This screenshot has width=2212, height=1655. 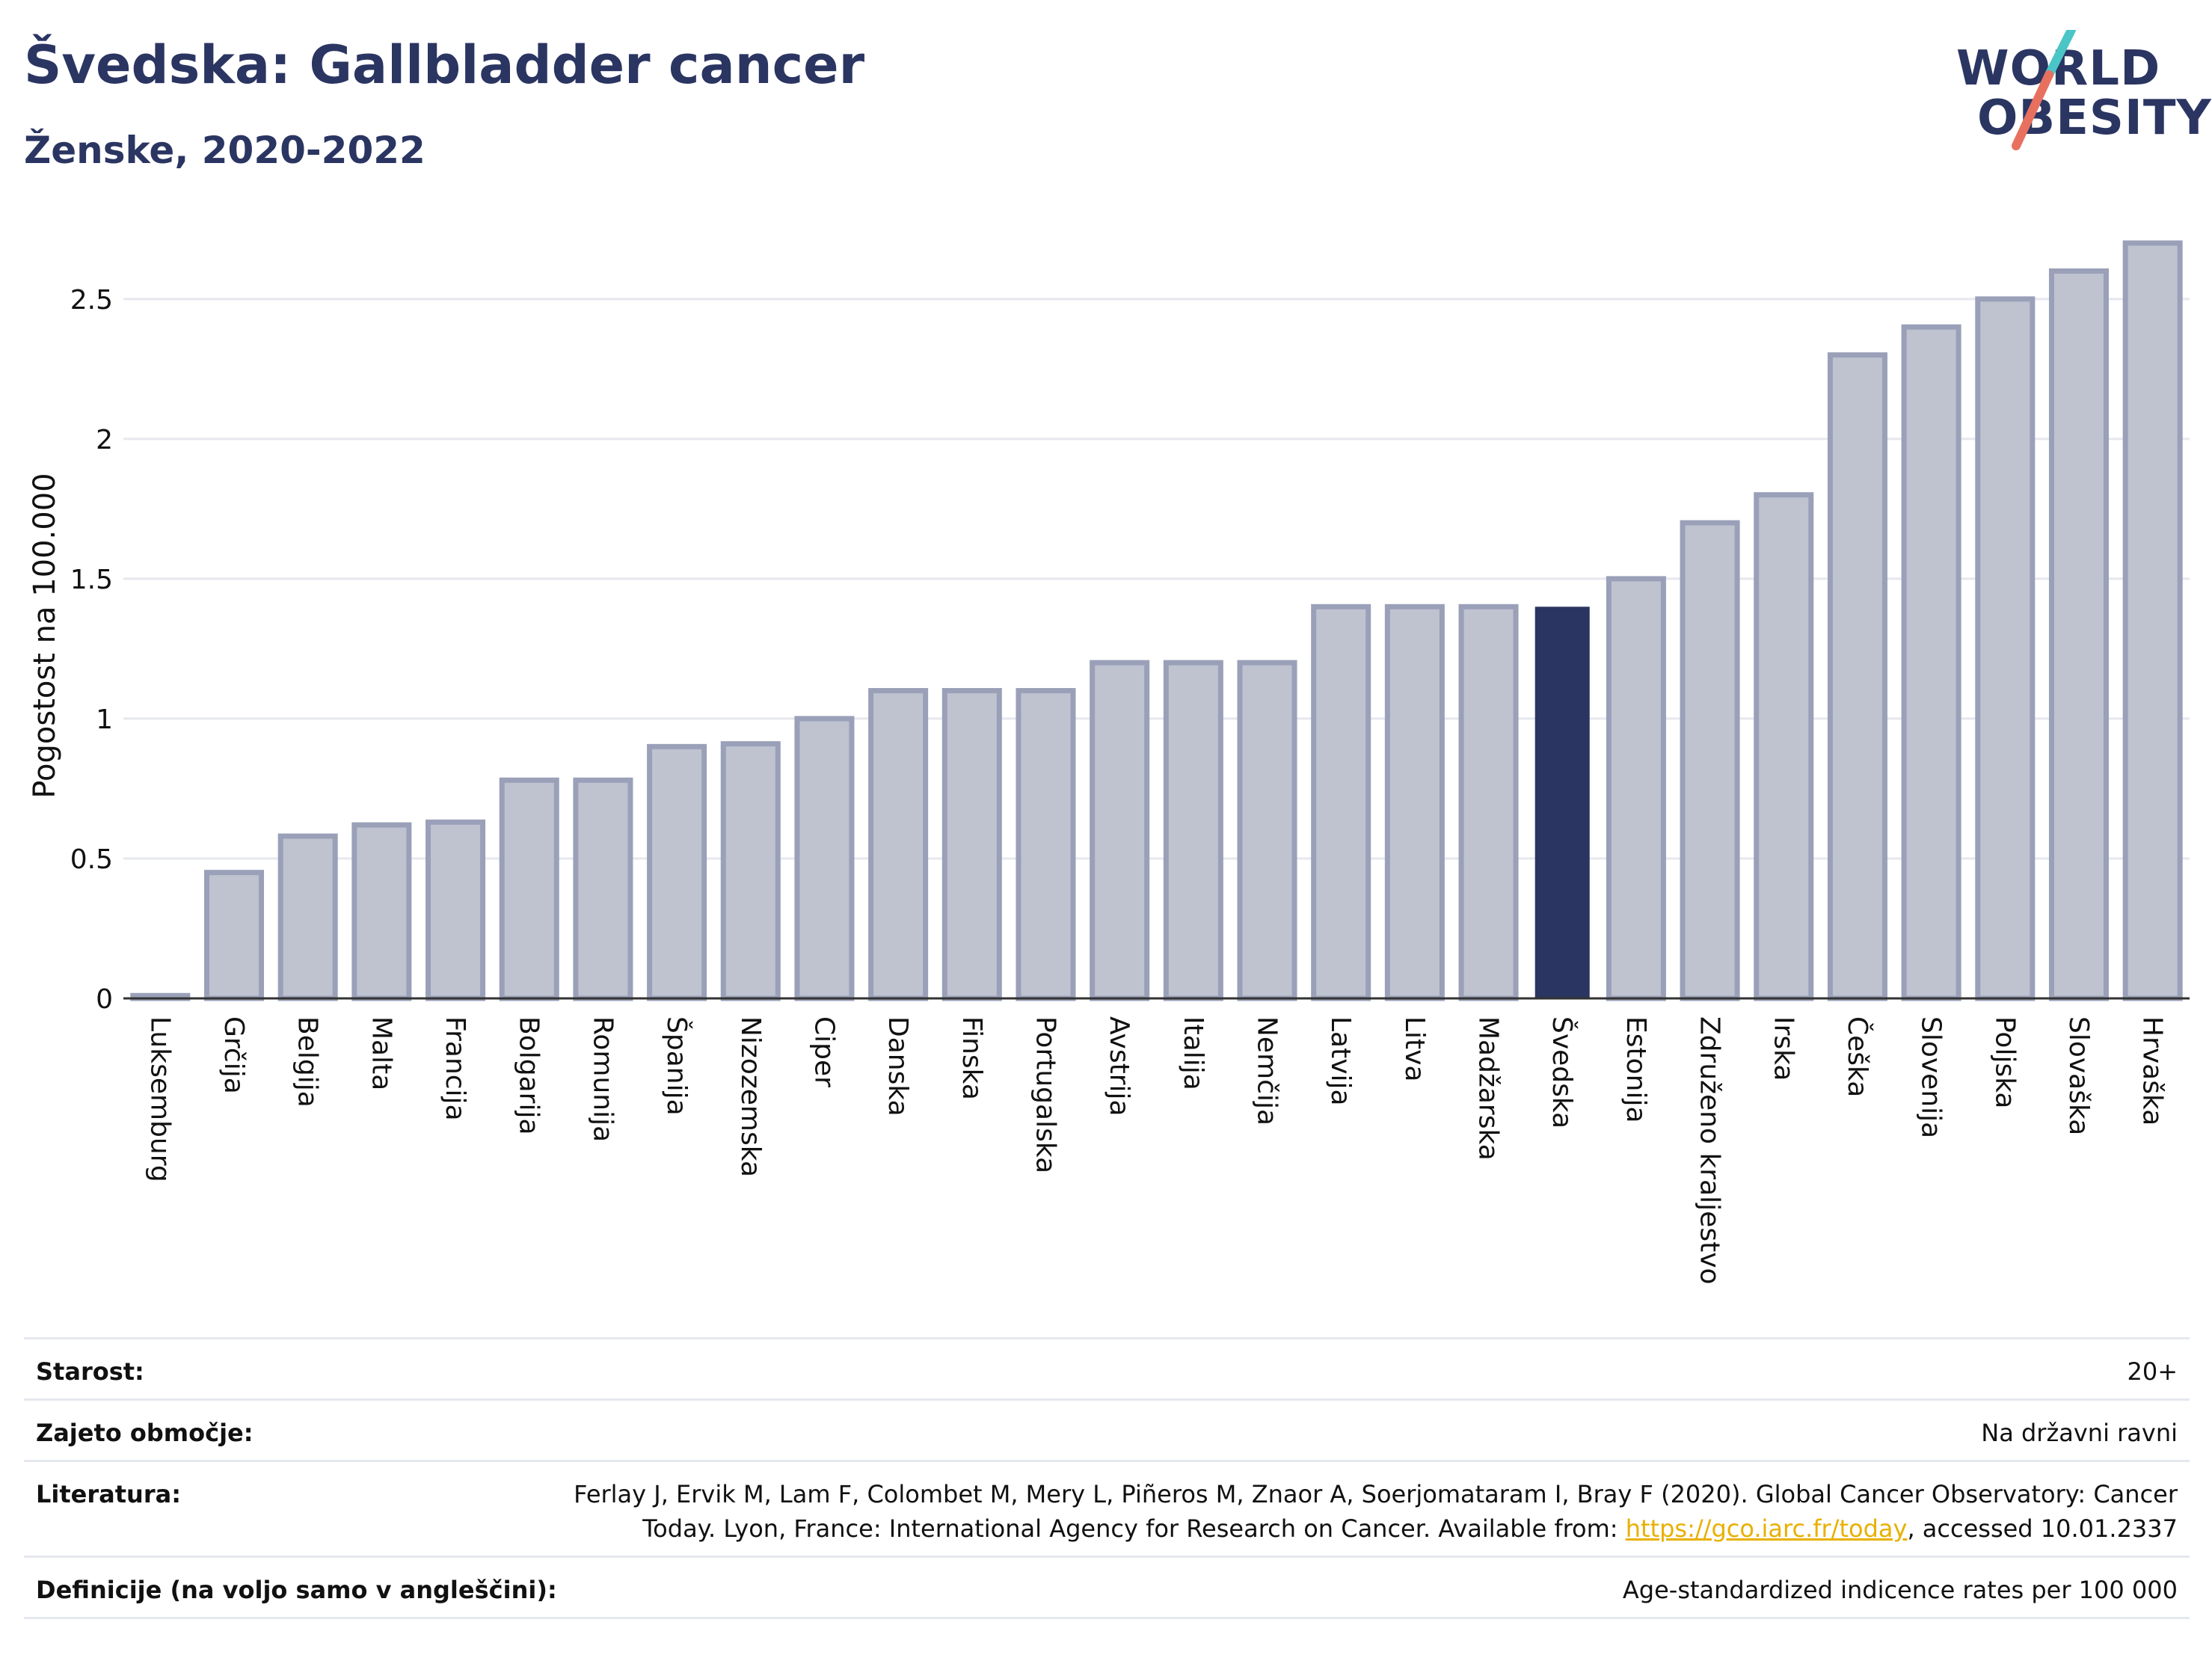 I want to click on meta-value-coverage: Na državni ravni, so click(x=2079, y=1433).